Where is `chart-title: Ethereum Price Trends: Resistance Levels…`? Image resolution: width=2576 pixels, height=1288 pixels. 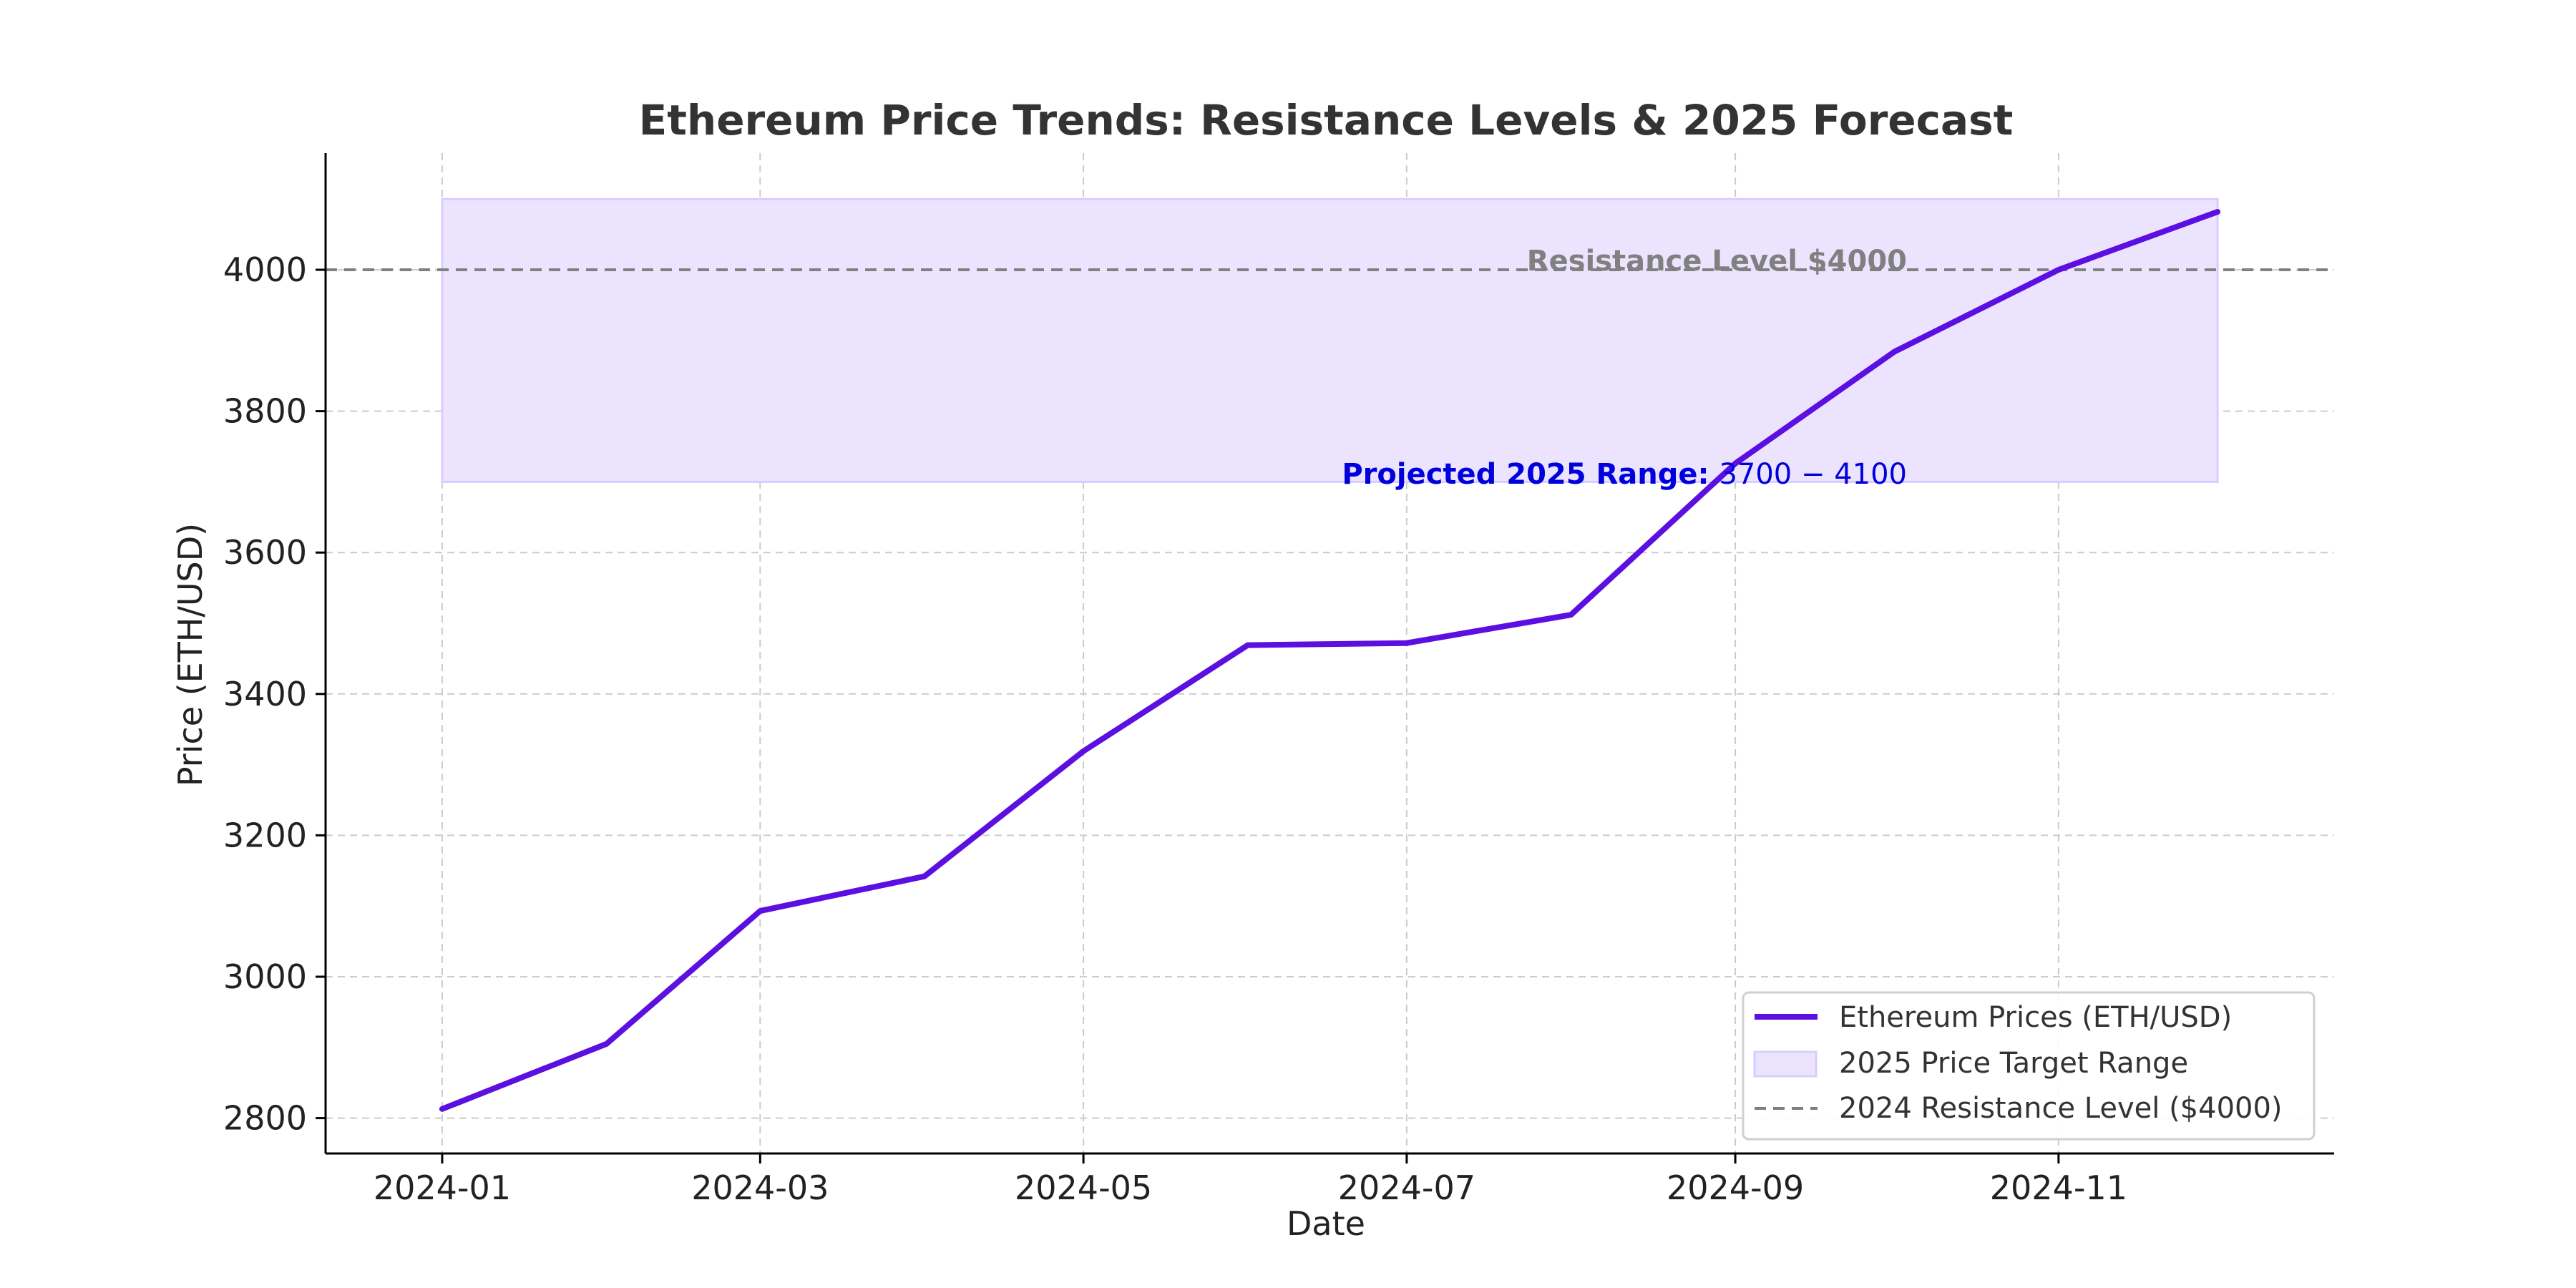 chart-title: Ethereum Price Trends: Resistance Levels… is located at coordinates (1326, 120).